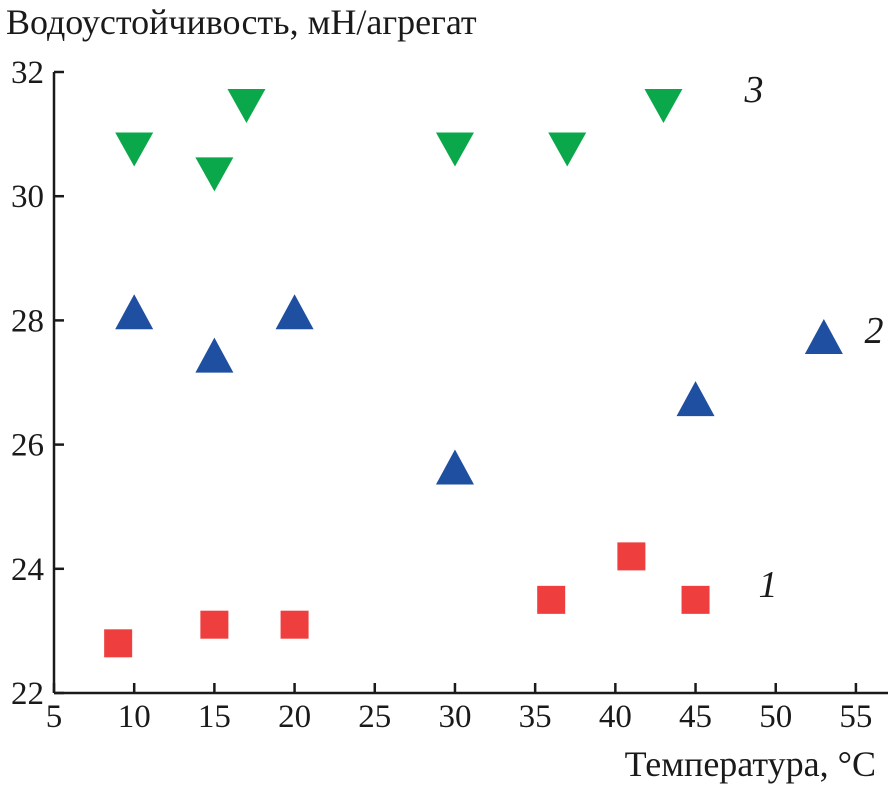 This screenshot has width=891, height=789. I want to click on x-tick-label: 30, so click(454, 717).